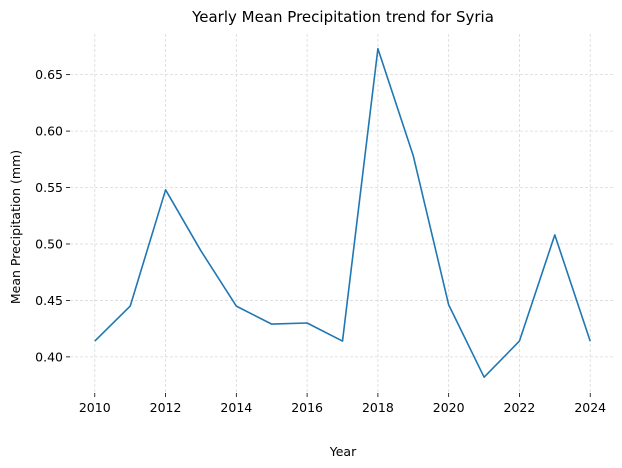  Describe the element at coordinates (49, 243) in the screenshot. I see `y-tick-label: 0.50` at that location.